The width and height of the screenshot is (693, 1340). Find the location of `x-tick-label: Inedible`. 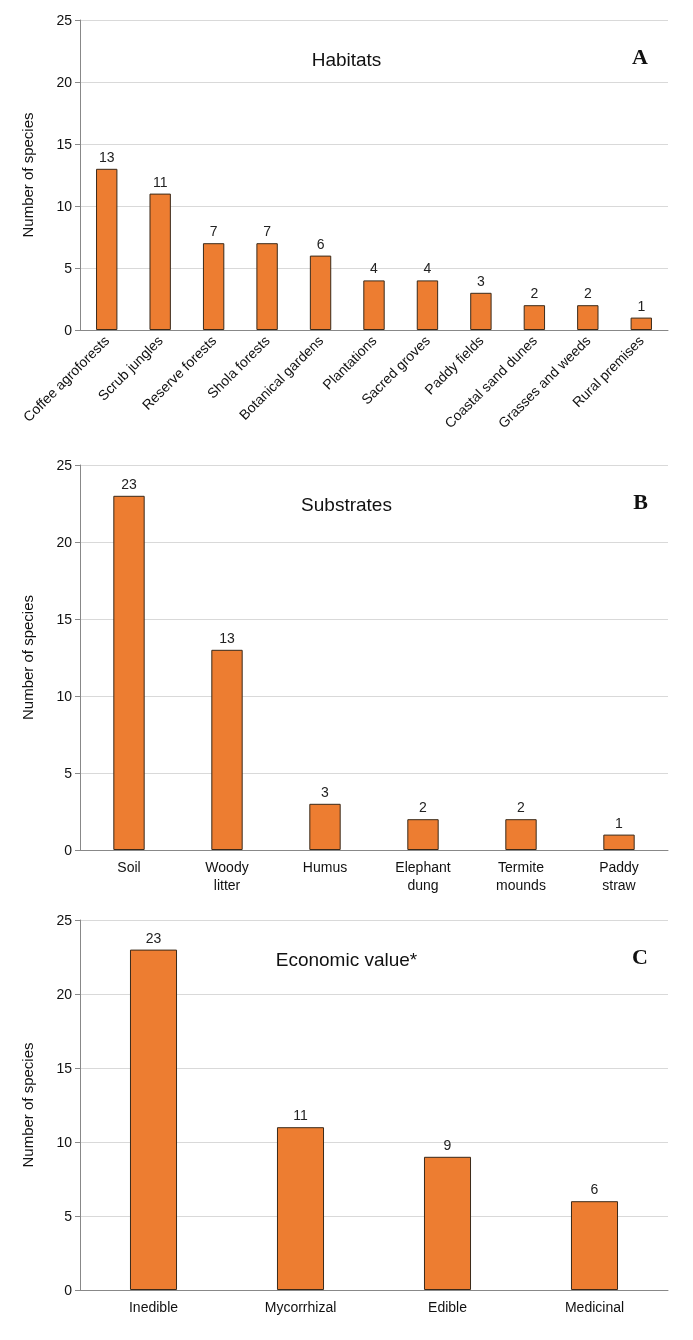

x-tick-label: Inedible is located at coordinates (153, 1307).